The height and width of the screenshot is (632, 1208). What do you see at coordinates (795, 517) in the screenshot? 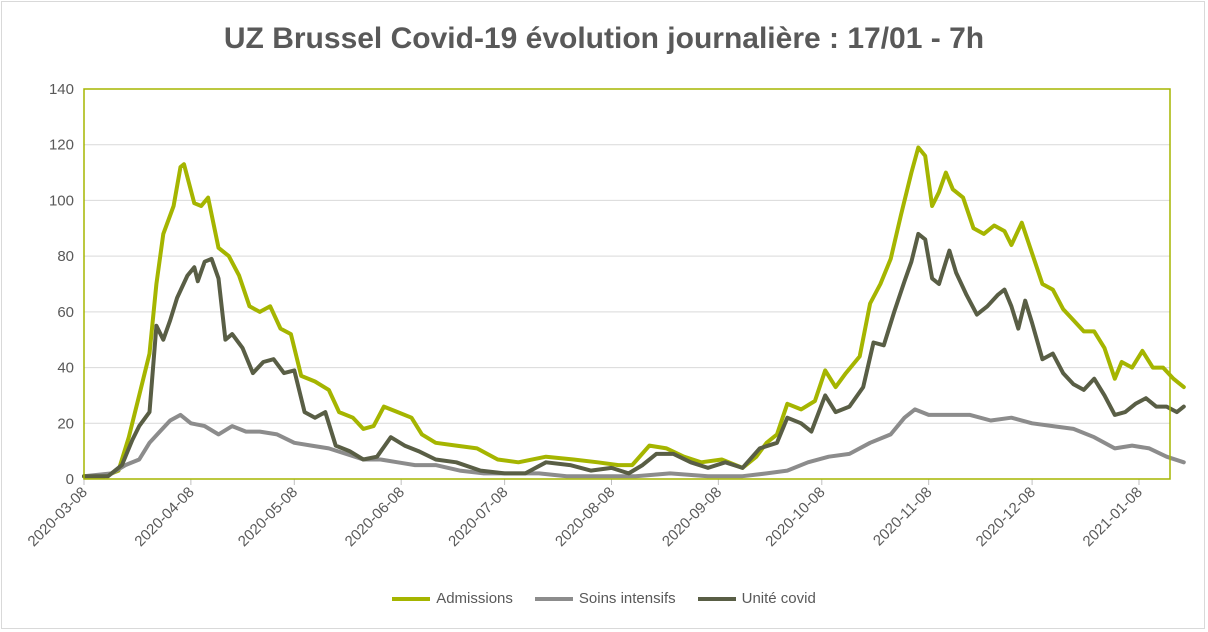
I see `x-tick-label: 2020-10-08` at bounding box center [795, 517].